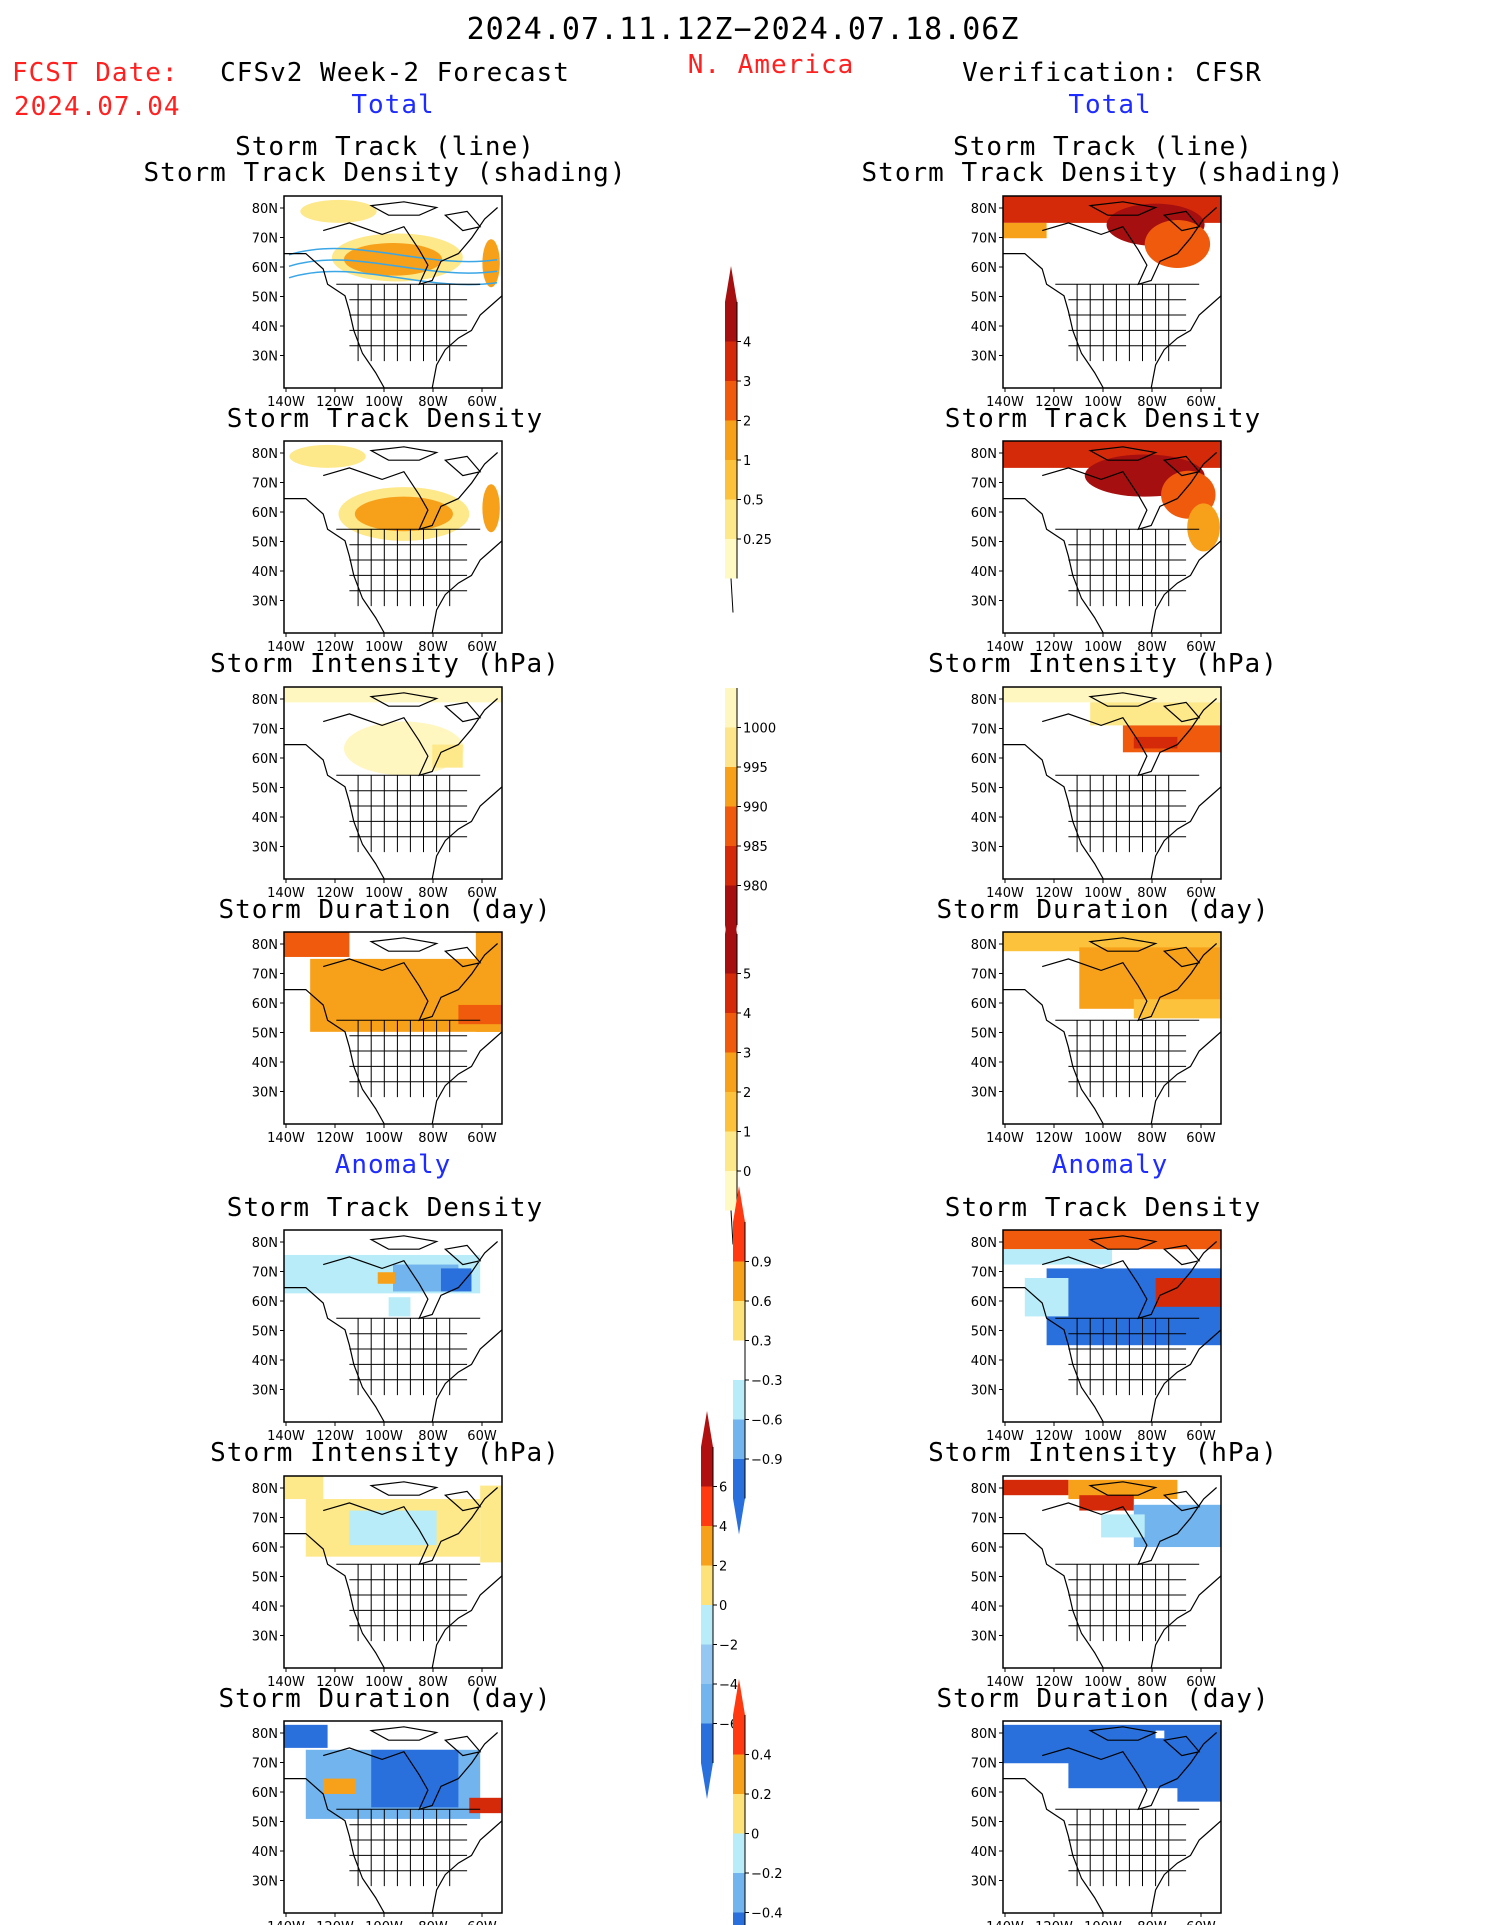 Image resolution: width=1487 pixels, height=1925 pixels. Describe the element at coordinates (1103, 173) in the screenshot. I see `right-p1-title-line2: Storm Track Density (shading)` at that location.